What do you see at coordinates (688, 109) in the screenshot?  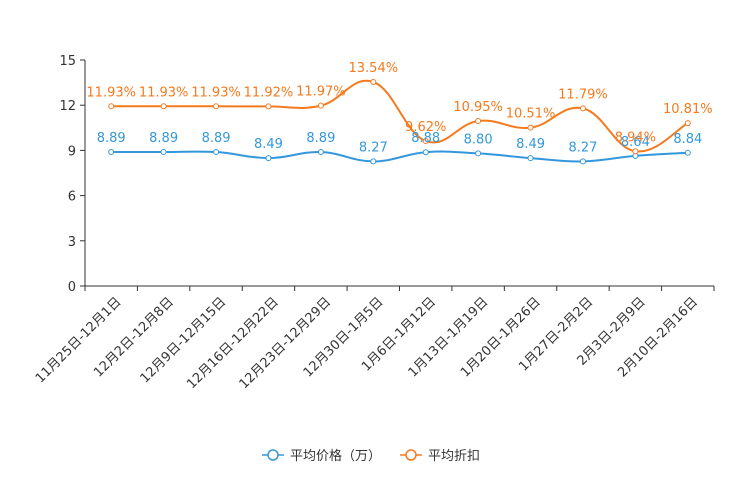 I see `data-label: 10.81%` at bounding box center [688, 109].